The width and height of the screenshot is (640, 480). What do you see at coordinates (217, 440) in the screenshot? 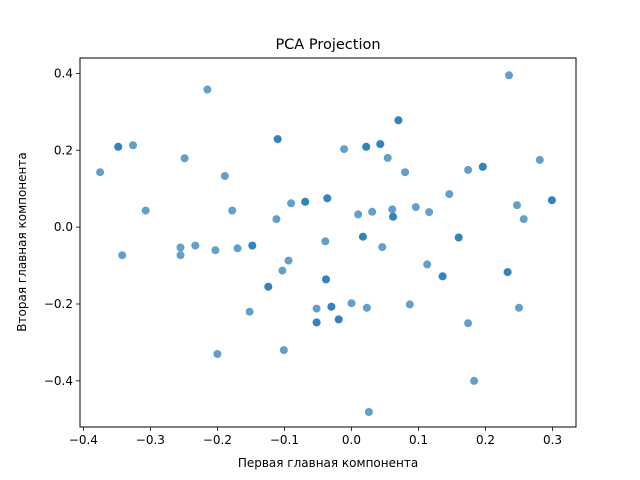
I see `x-tick-label: −0.2` at bounding box center [217, 440].